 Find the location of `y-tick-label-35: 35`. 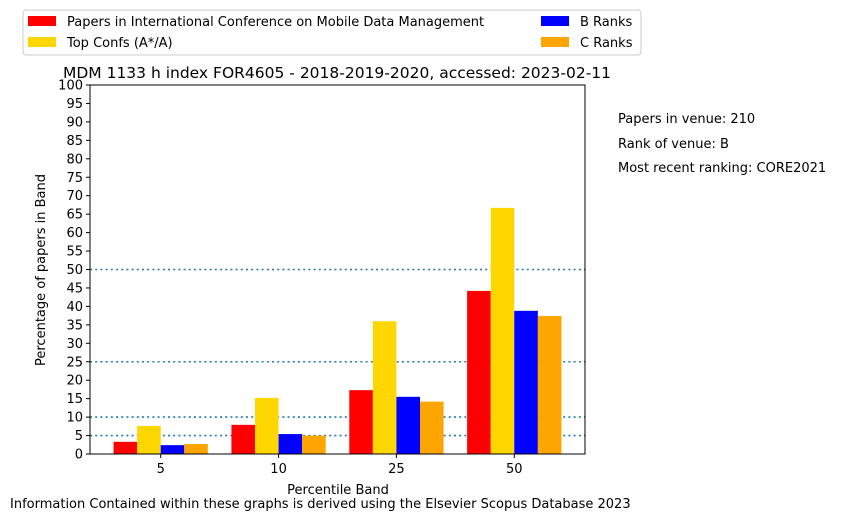

y-tick-label-35: 35 is located at coordinates (74, 325).